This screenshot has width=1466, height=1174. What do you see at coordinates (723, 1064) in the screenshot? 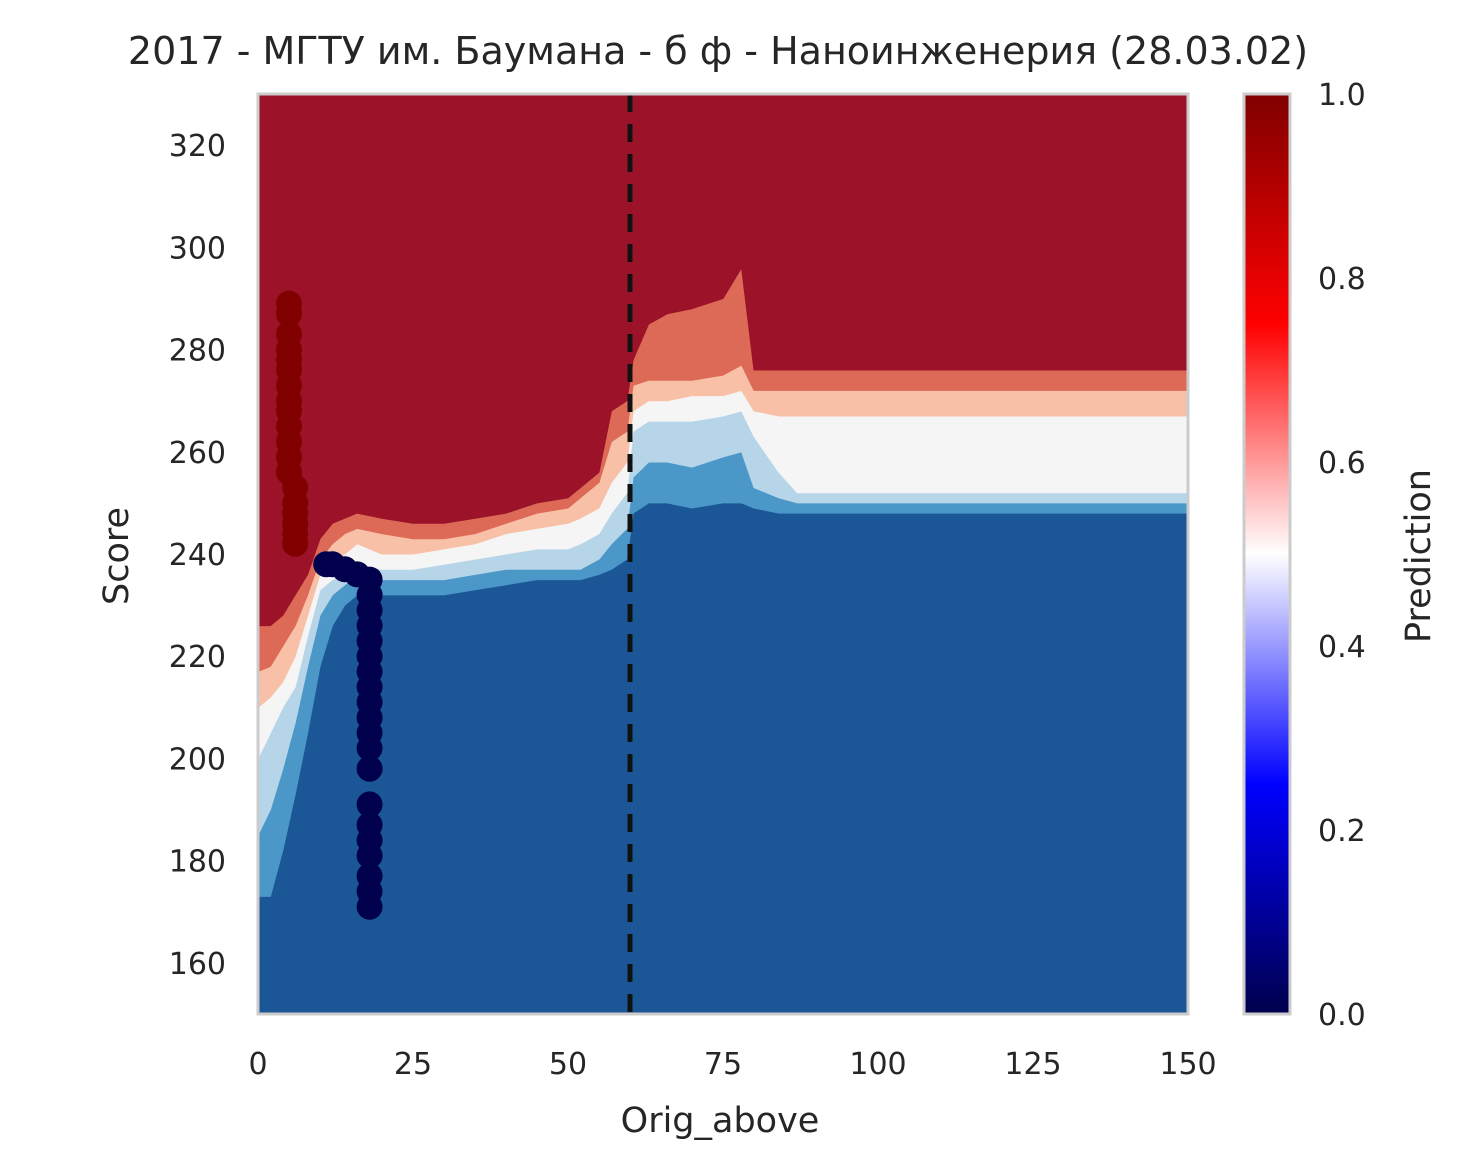
I see `x-tick-label: 75` at bounding box center [723, 1064].